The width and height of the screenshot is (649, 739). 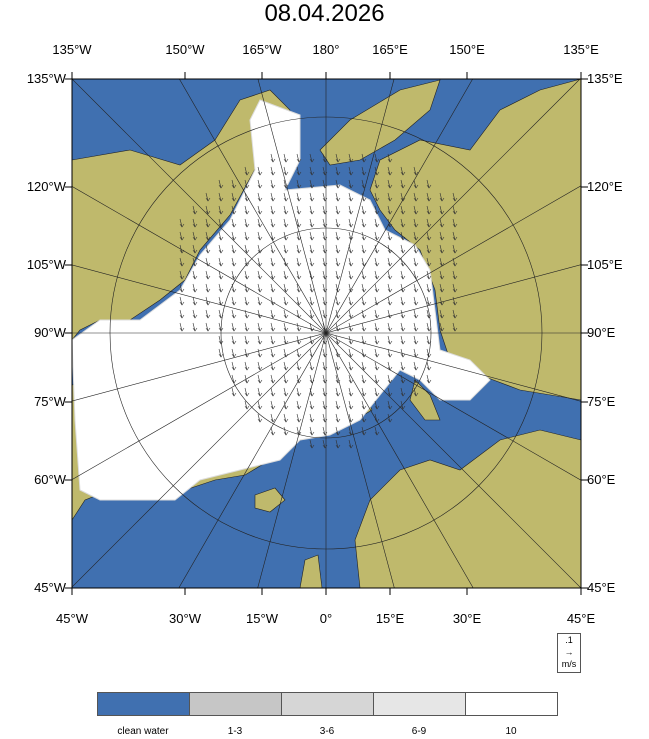 What do you see at coordinates (46, 186) in the screenshot?
I see `left-longitude-label: 120°W` at bounding box center [46, 186].